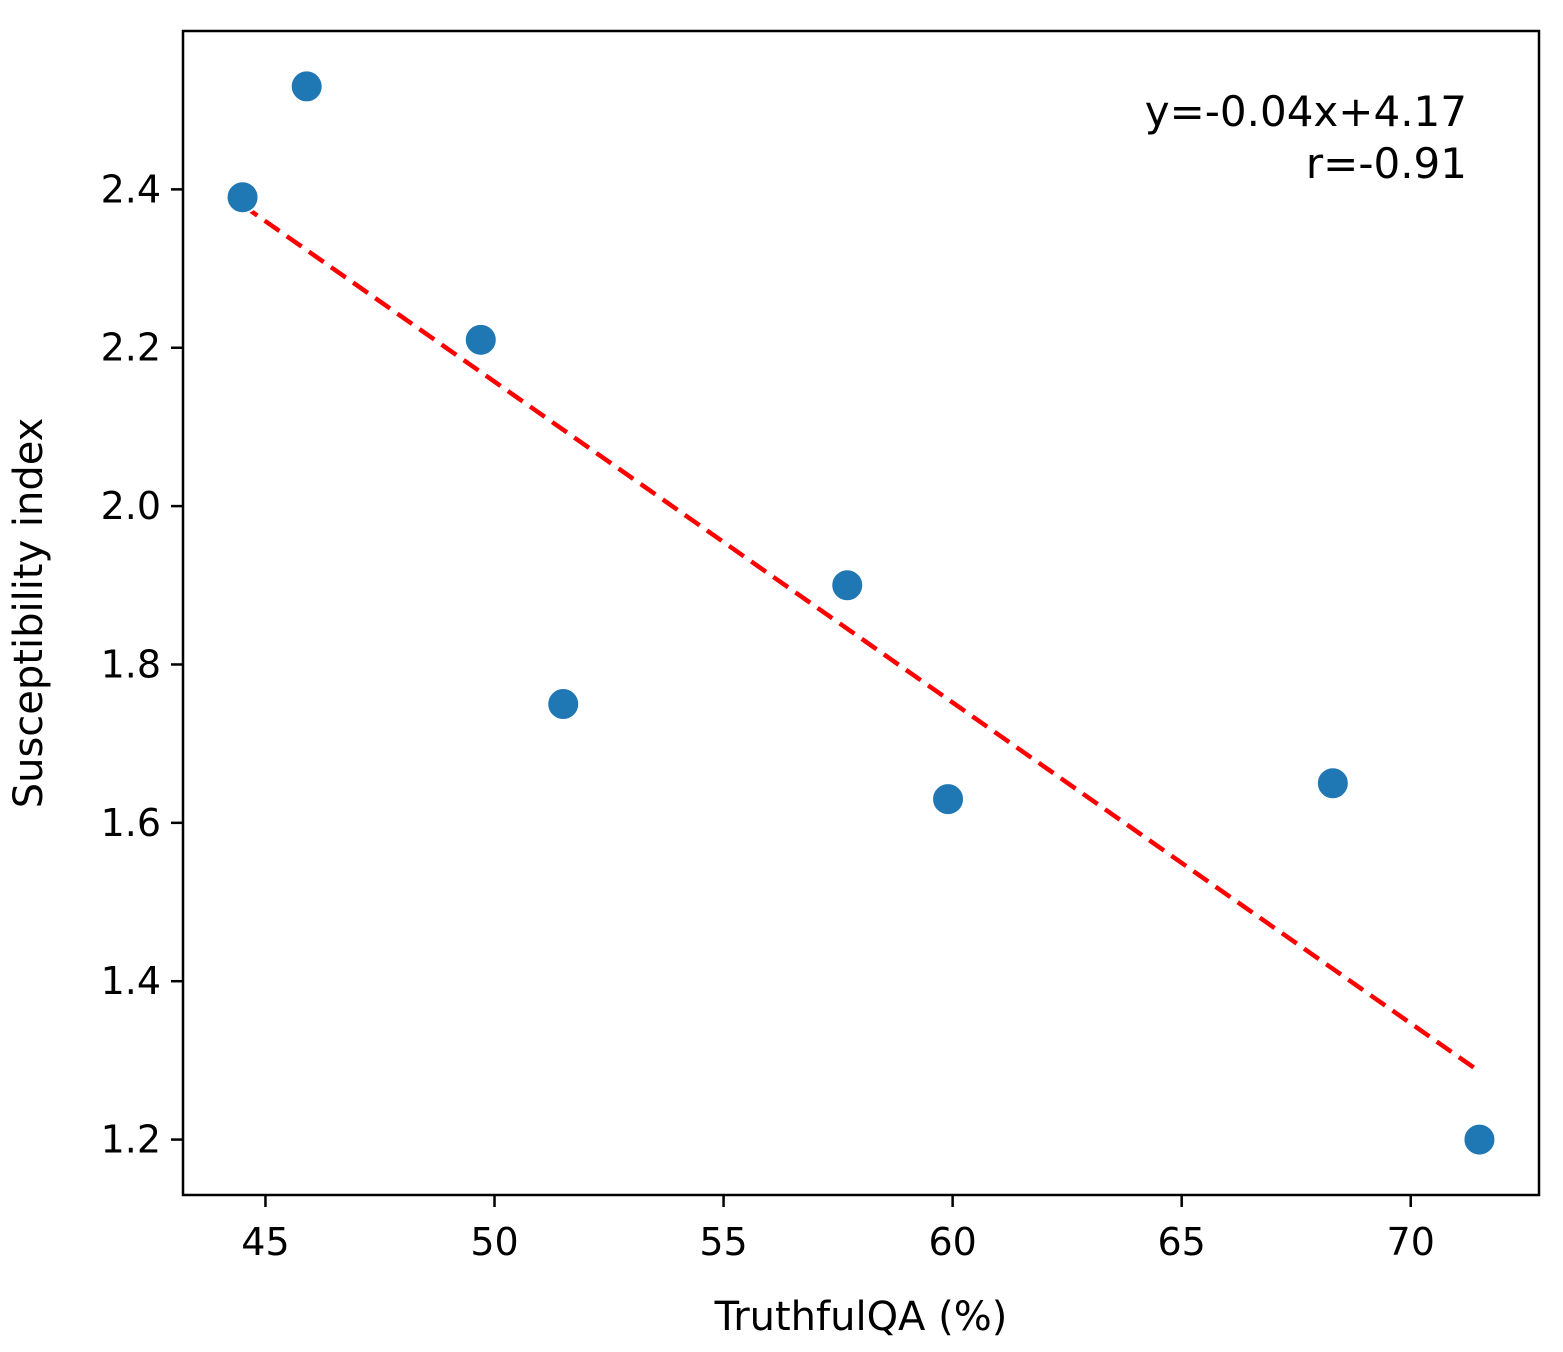 The width and height of the screenshot is (1563, 1352). I want to click on correlation-annotation: r=-0.91, so click(1386, 163).